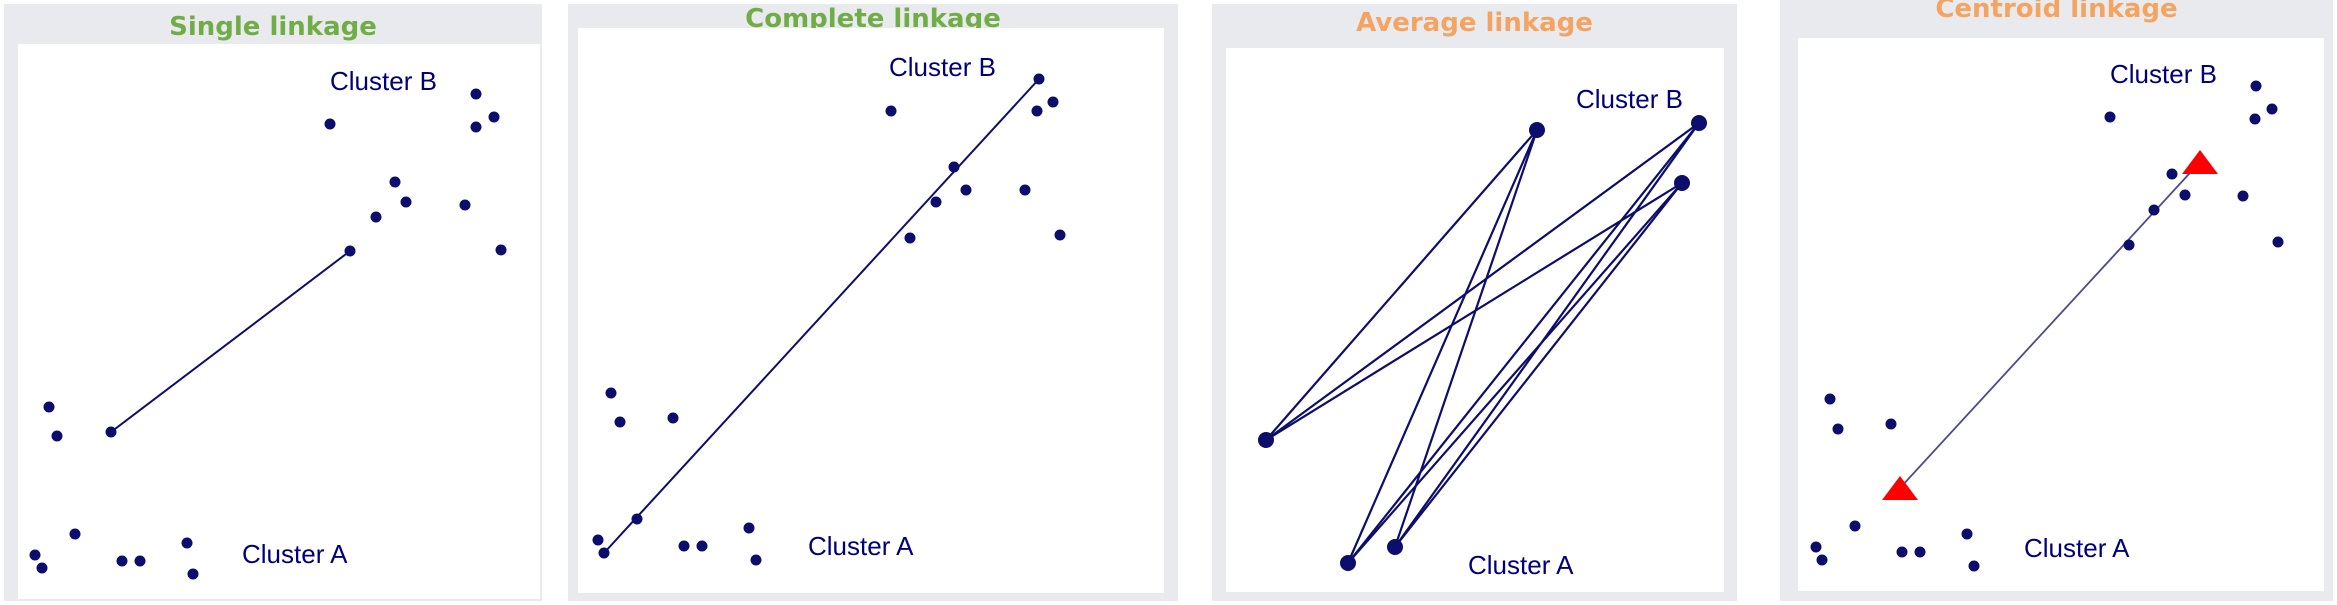  Describe the element at coordinates (2200, 162) in the screenshot. I see `centroid-b-triangle` at that location.